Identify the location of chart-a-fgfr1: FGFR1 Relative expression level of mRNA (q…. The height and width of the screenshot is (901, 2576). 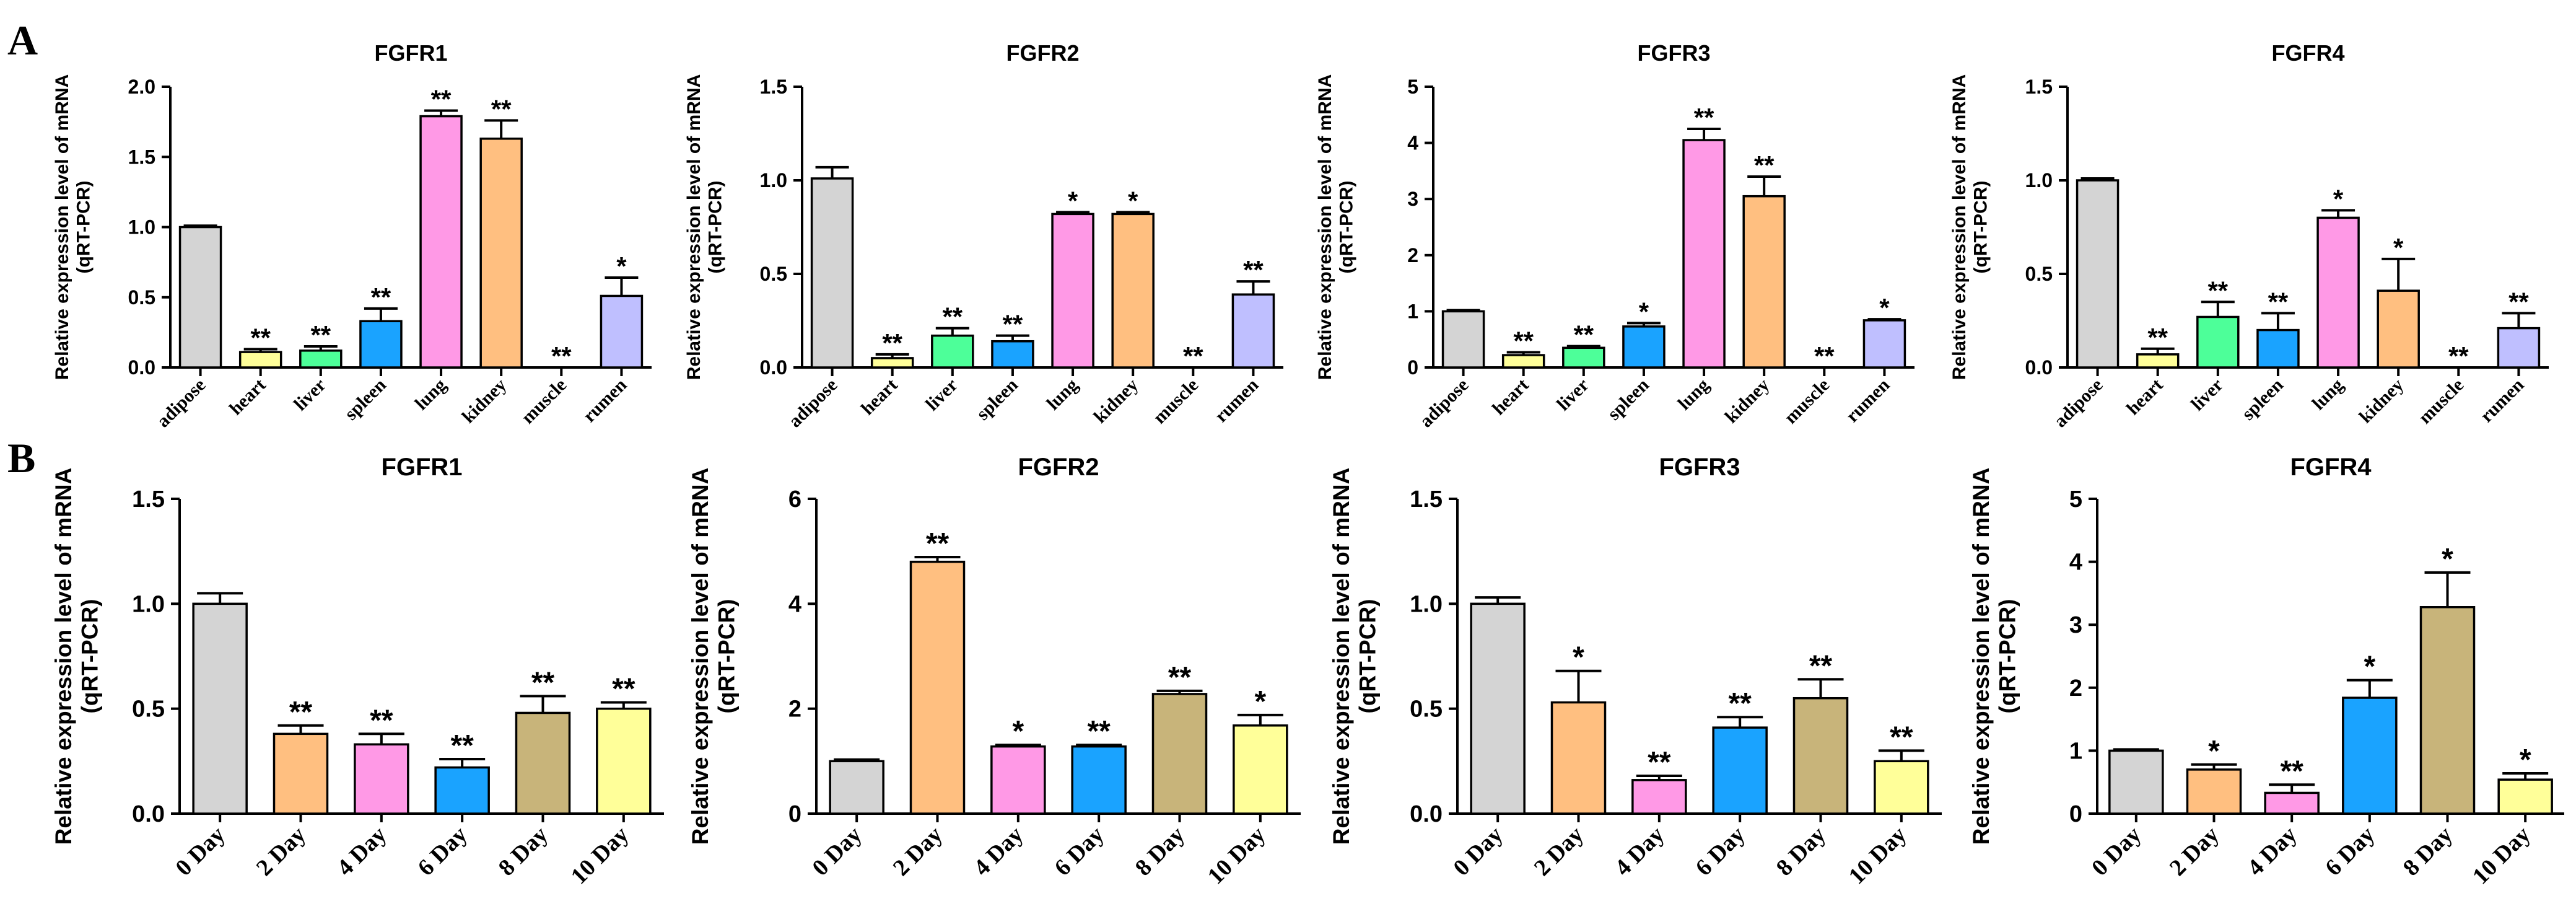
(352, 236).